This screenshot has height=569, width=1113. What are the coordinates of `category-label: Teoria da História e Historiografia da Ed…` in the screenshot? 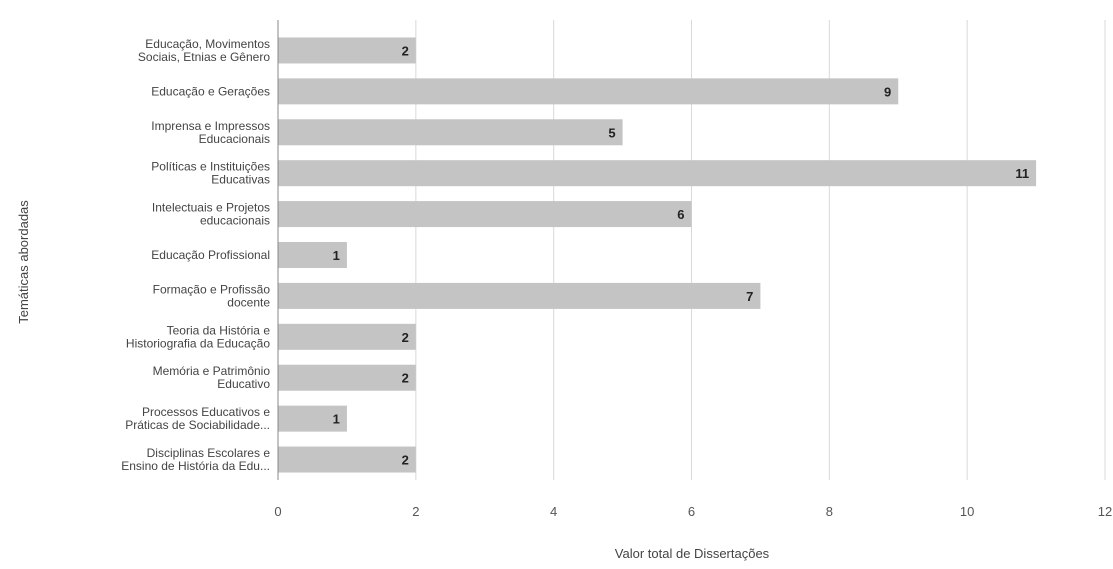 It's located at (198, 336).